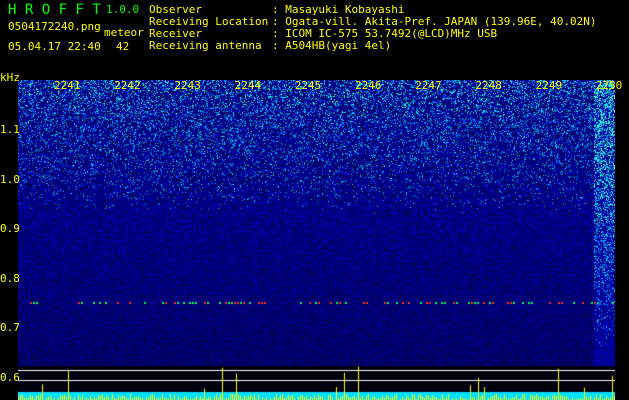 The image size is (629, 400). I want to click on x-tick-label: 2242, so click(127, 85).